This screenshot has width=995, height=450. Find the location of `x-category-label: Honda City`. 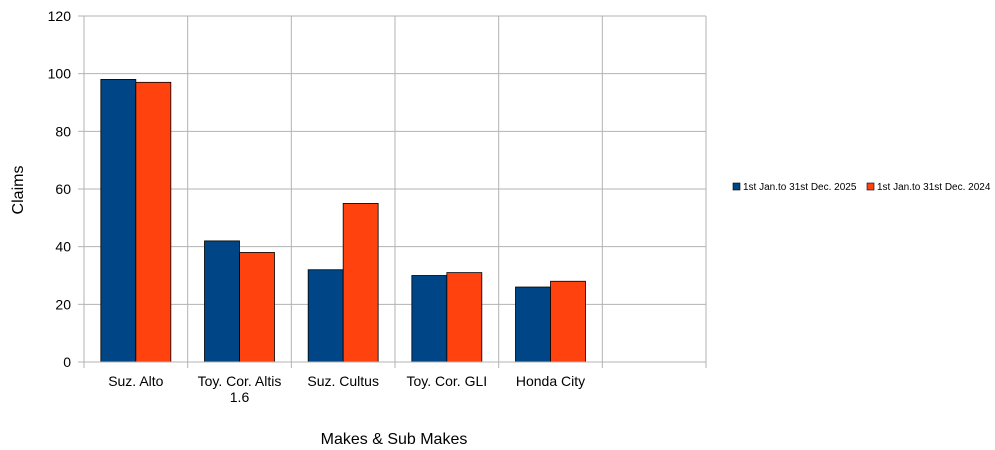

x-category-label: Honda City is located at coordinates (550, 381).